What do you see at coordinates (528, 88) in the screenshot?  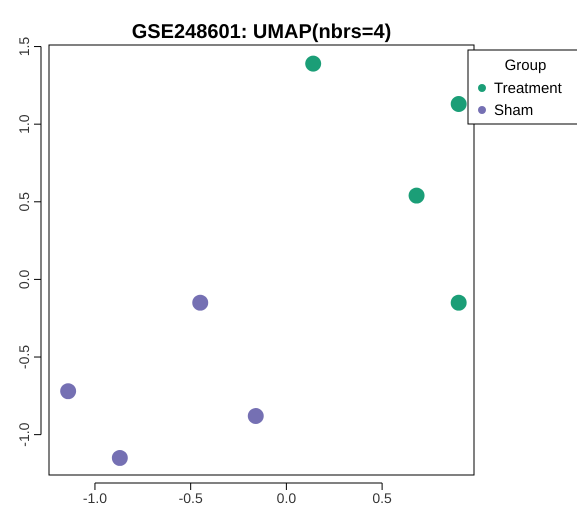 I see `legend-label: Treatment` at bounding box center [528, 88].